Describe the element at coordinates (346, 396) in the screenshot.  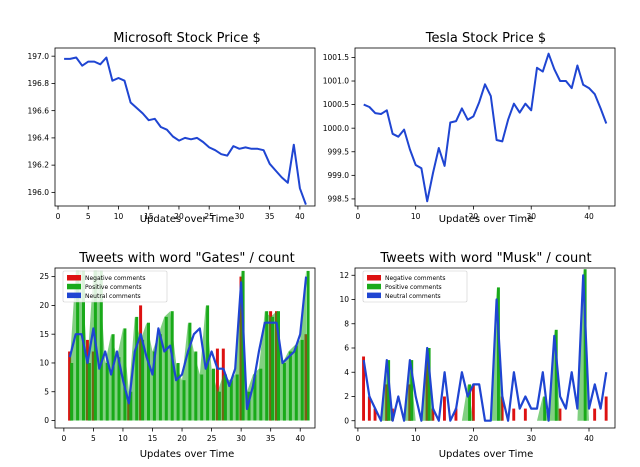
I see `musk-ytick-label: 2` at that location.